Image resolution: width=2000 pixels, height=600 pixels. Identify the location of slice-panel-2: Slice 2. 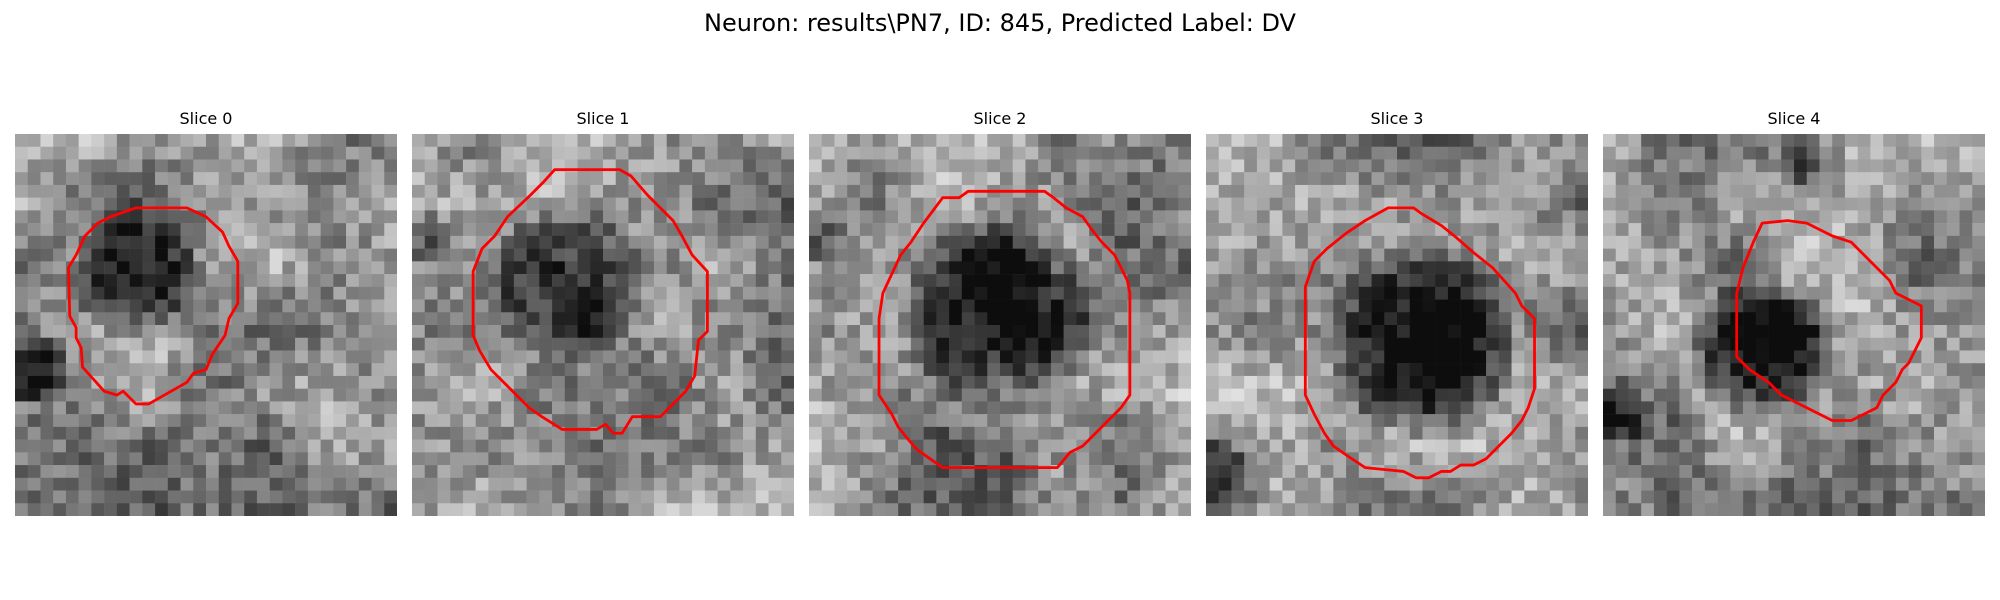
(1000, 313).